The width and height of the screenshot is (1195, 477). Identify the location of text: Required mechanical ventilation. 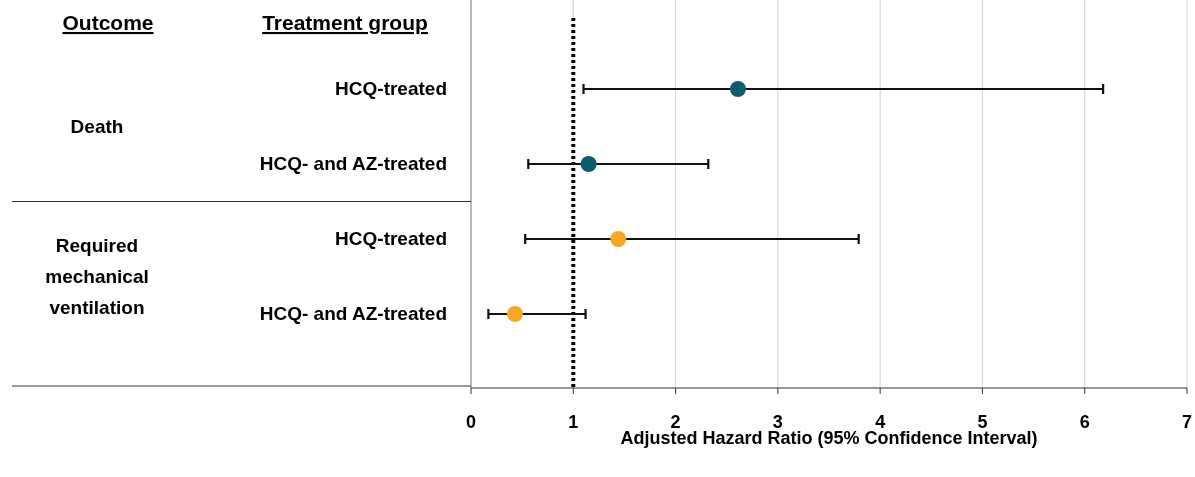
(97, 276).